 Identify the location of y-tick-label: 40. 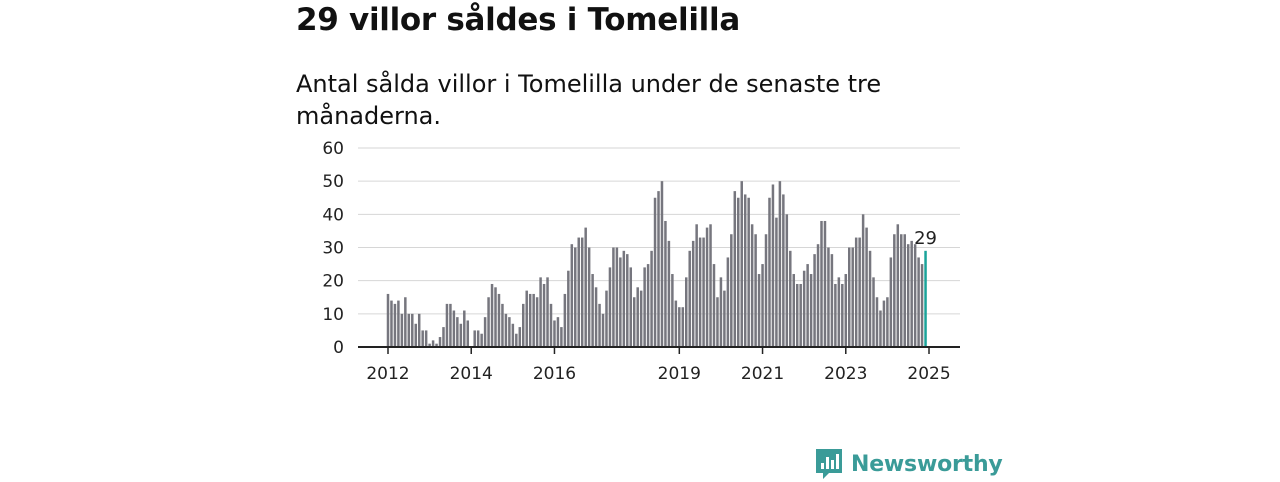
(333, 215).